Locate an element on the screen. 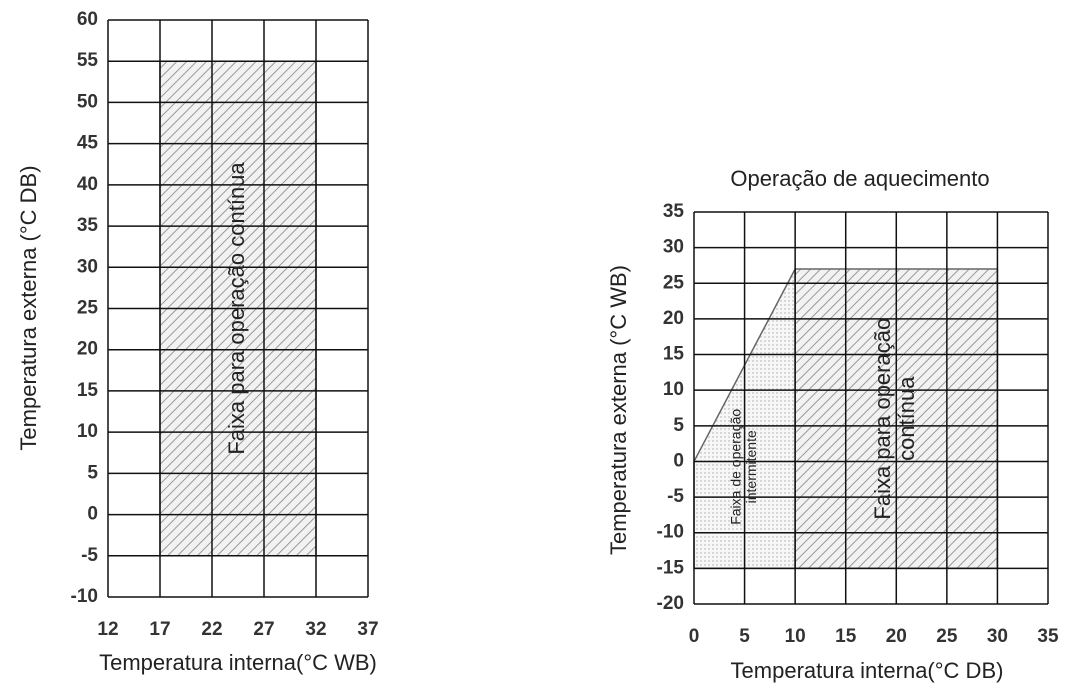 The image size is (1068, 691). x-tick-label: 22 is located at coordinates (211, 629).